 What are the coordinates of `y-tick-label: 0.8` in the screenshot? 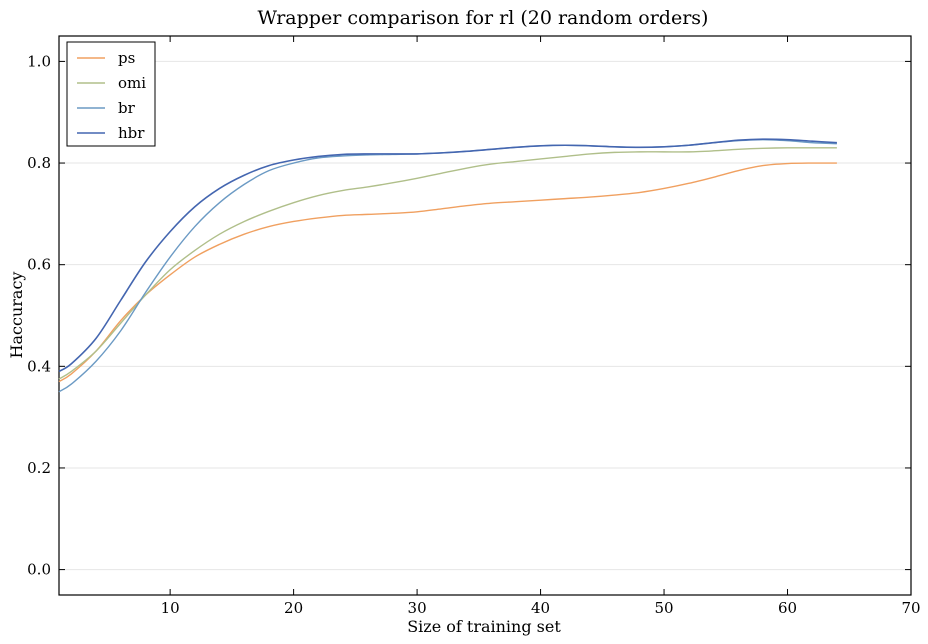 It's located at (39, 163).